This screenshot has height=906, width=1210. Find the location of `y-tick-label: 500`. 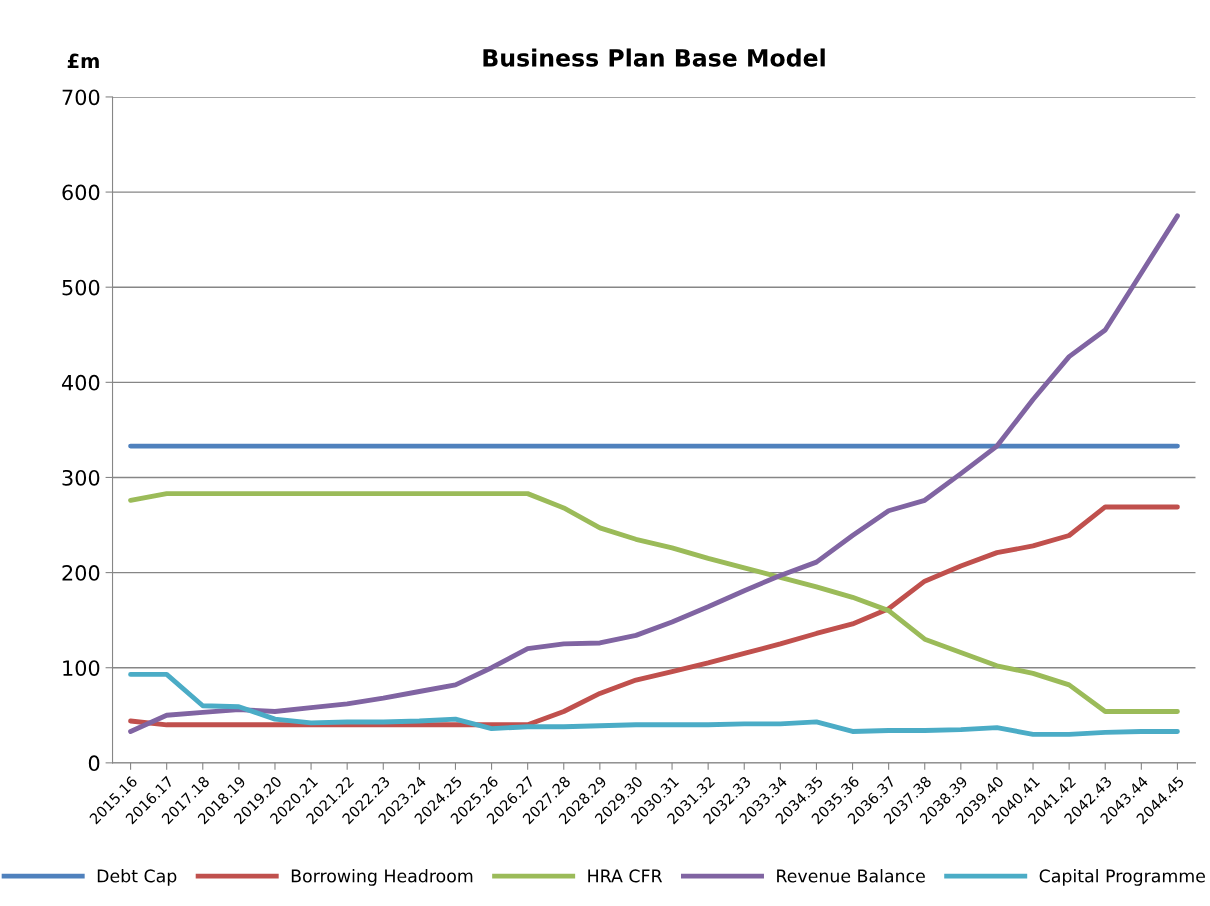

y-tick-label: 500 is located at coordinates (81, 287).